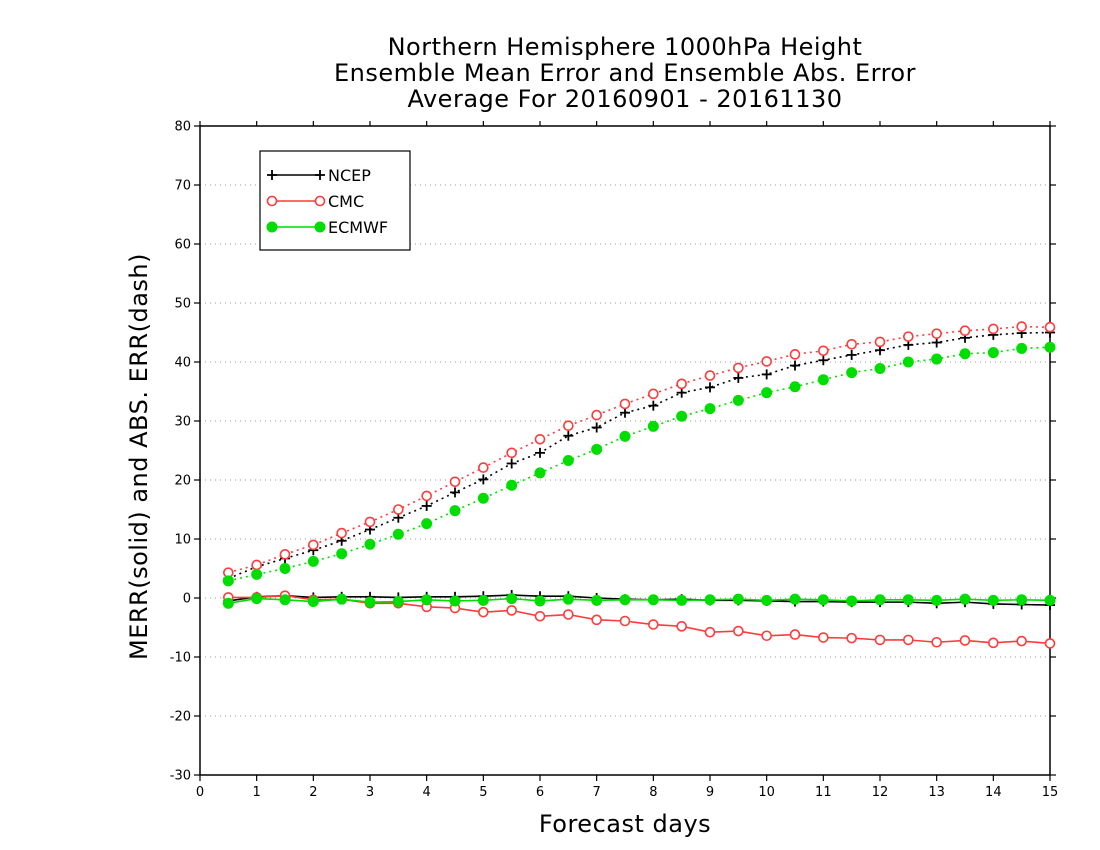 This screenshot has height=850, width=1100. I want to click on x-tick-label: 10, so click(766, 792).